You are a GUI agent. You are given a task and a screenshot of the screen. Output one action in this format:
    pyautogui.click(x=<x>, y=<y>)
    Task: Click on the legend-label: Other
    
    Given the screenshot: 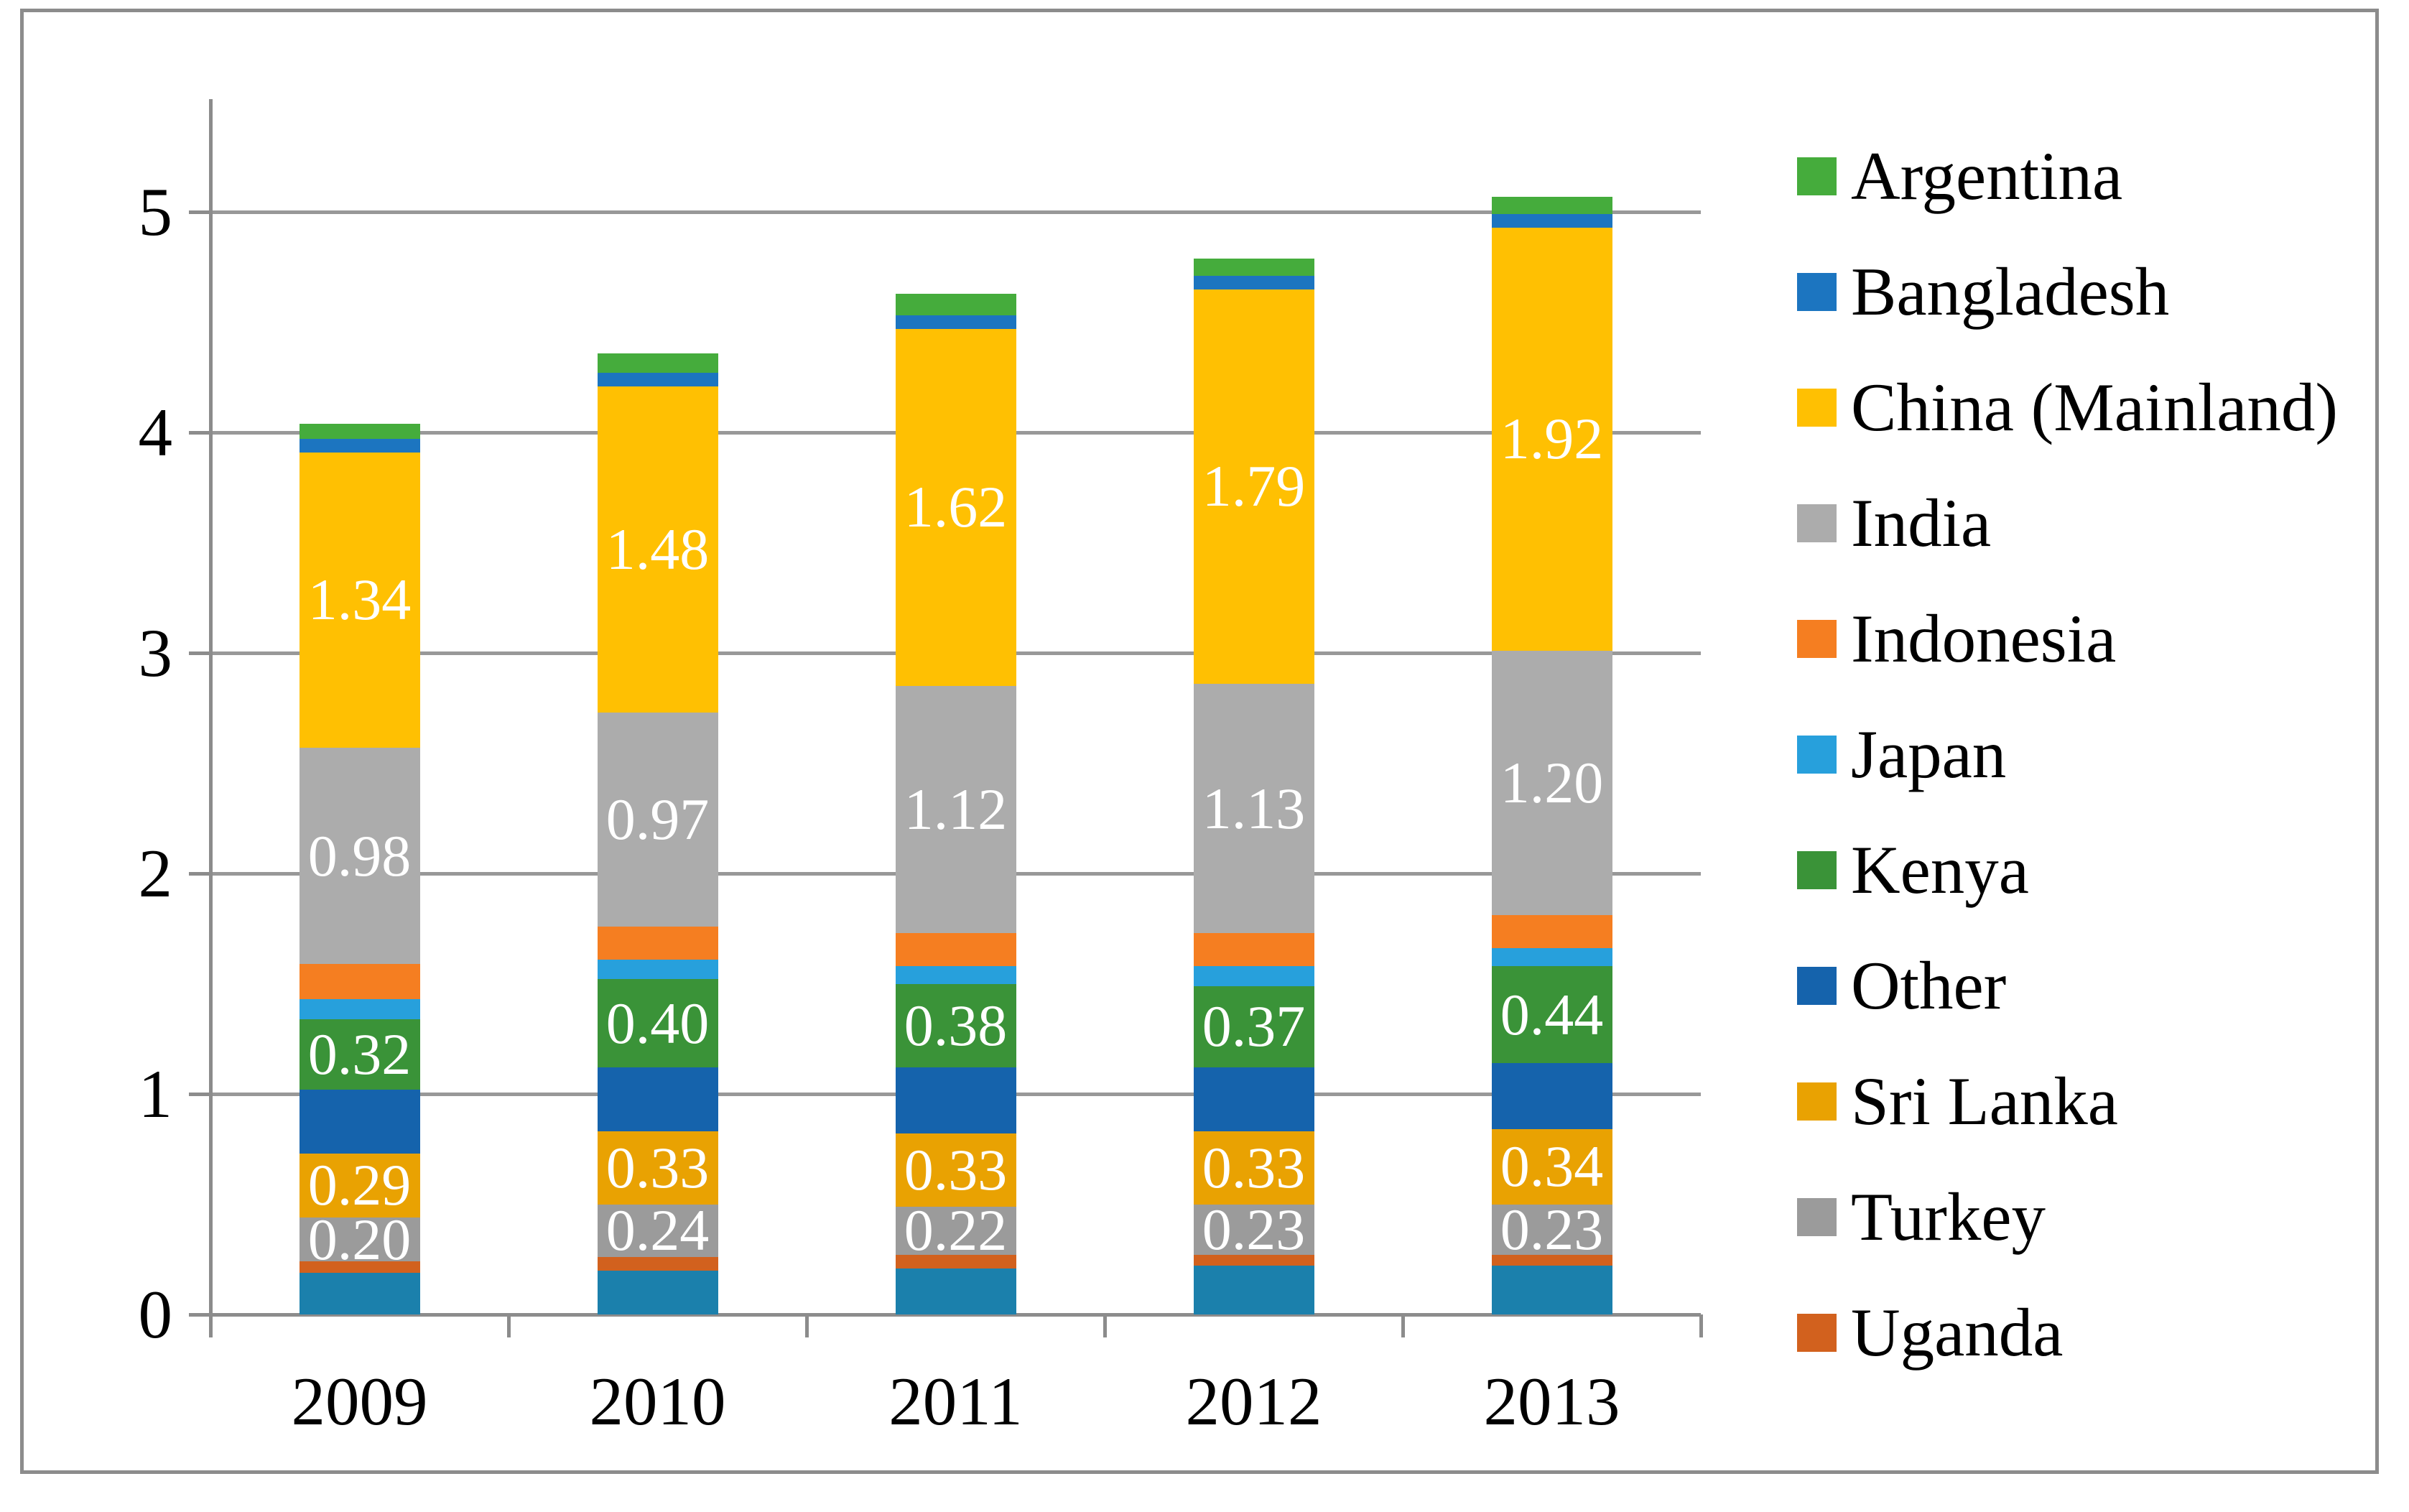 What is the action you would take?
    pyautogui.click(x=1929, y=985)
    